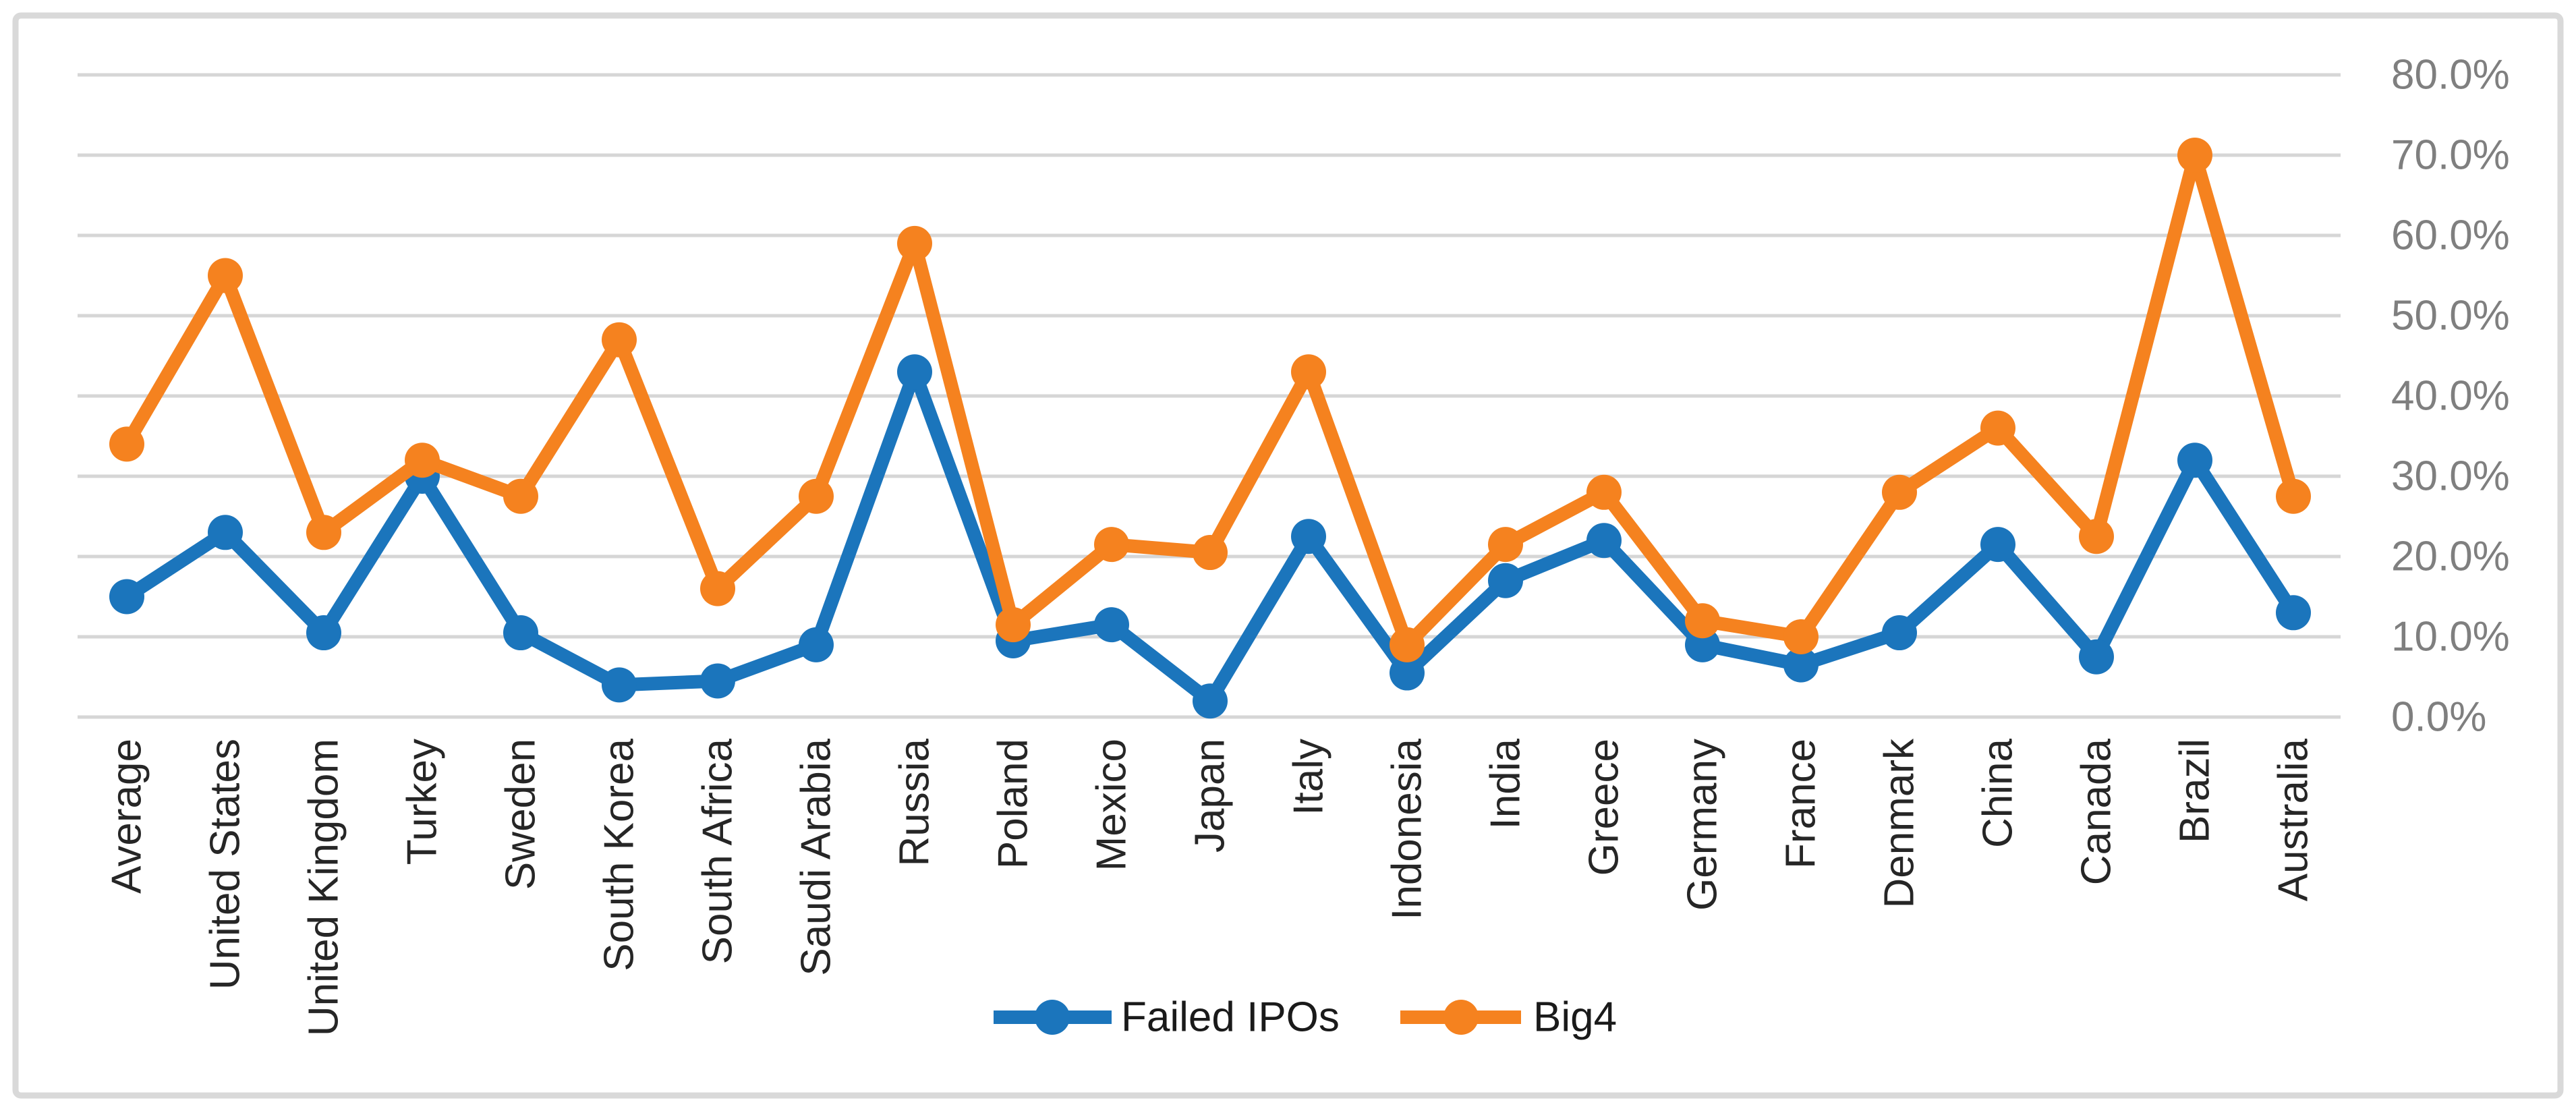 This screenshot has width=2576, height=1111. What do you see at coordinates (2450, 155) in the screenshot?
I see `y-axis-label: 70.0%` at bounding box center [2450, 155].